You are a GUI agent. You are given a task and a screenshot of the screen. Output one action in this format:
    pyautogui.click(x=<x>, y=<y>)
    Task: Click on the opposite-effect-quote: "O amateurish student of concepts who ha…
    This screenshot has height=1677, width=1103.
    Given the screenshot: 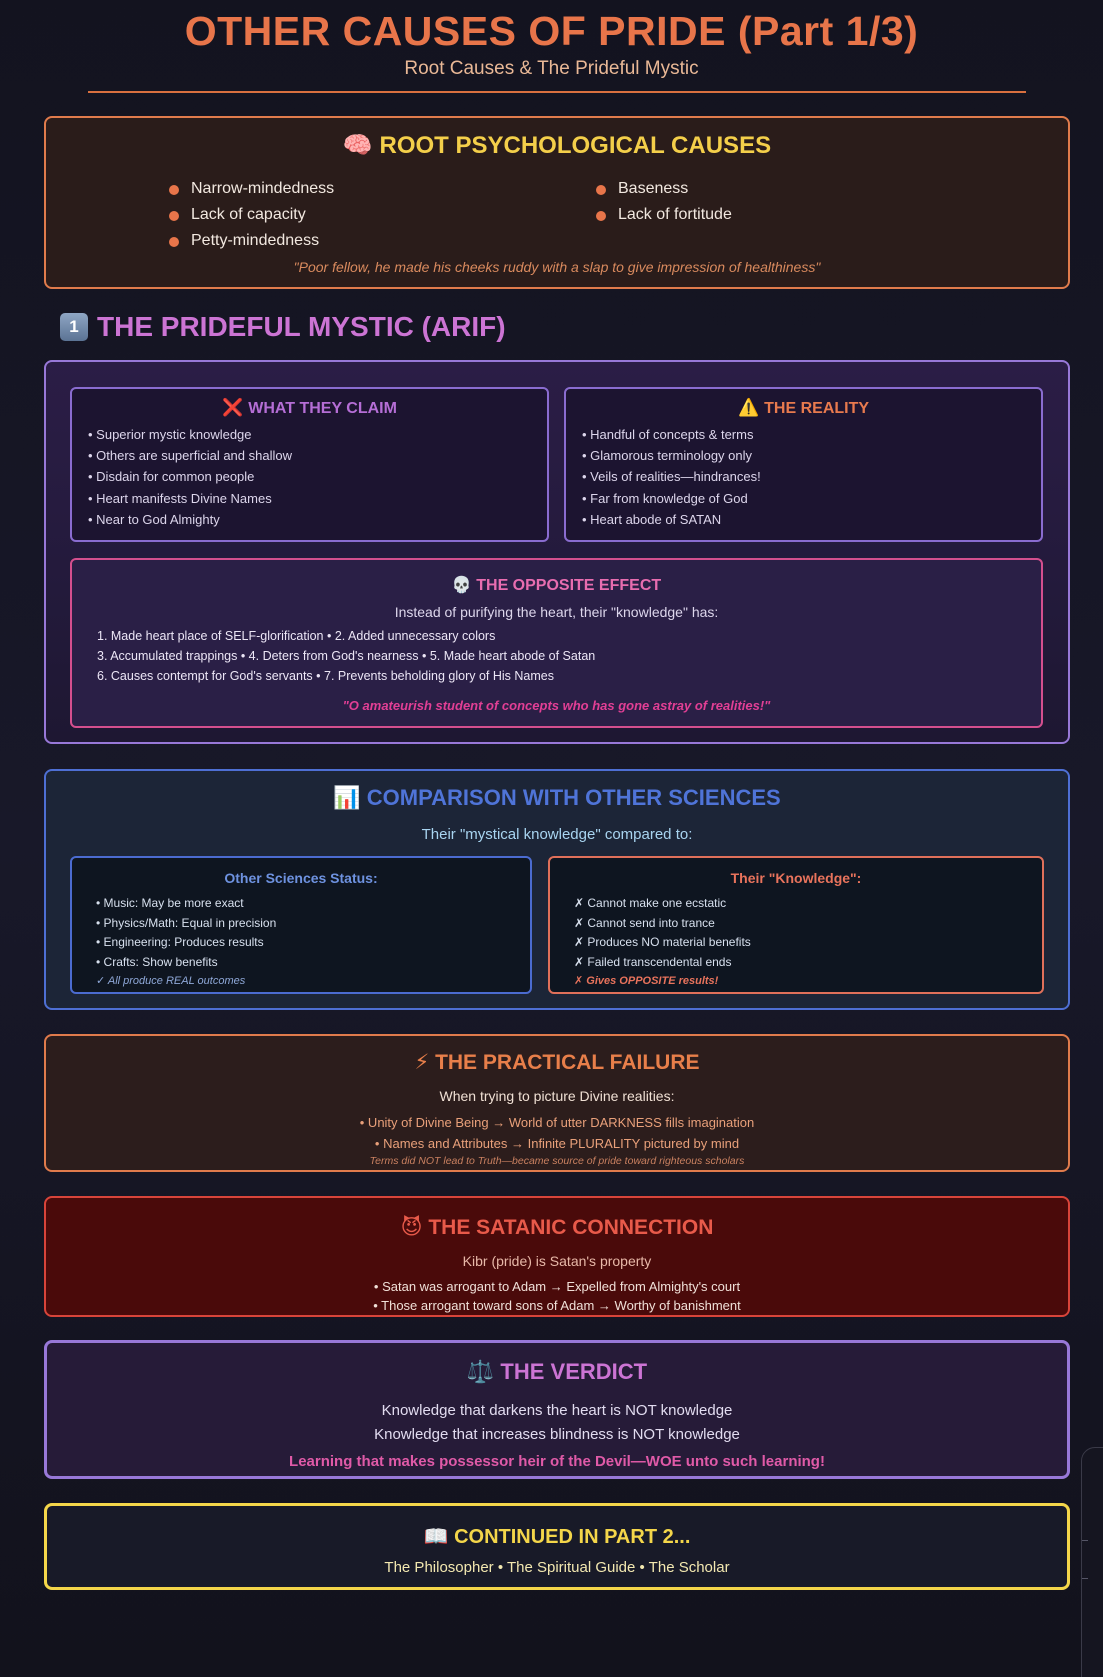 What is the action you would take?
    pyautogui.click(x=556, y=705)
    